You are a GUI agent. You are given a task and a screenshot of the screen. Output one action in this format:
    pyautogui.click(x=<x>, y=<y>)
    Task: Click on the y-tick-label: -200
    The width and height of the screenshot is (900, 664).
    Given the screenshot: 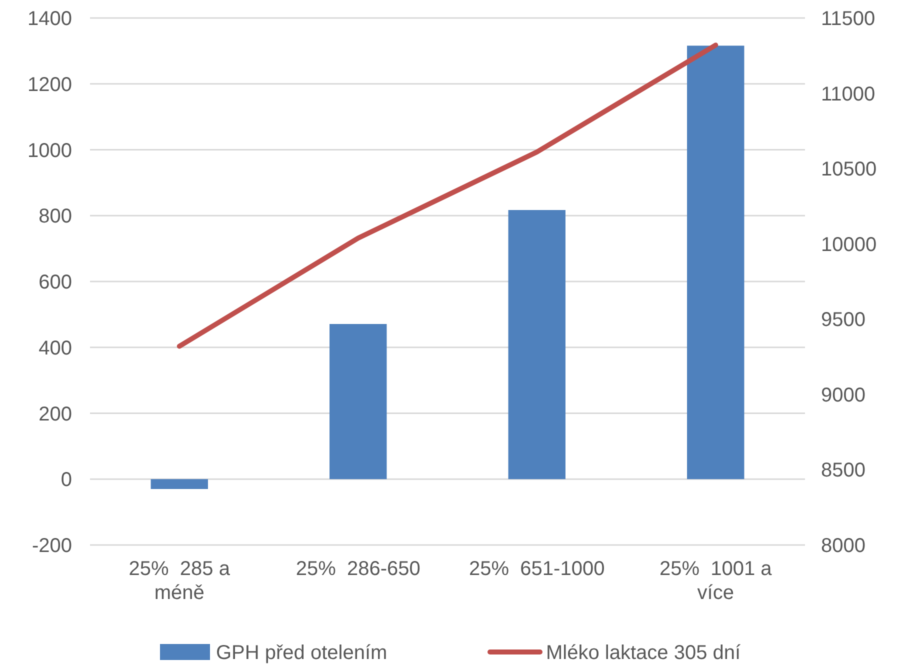 What is the action you would take?
    pyautogui.click(x=52, y=546)
    